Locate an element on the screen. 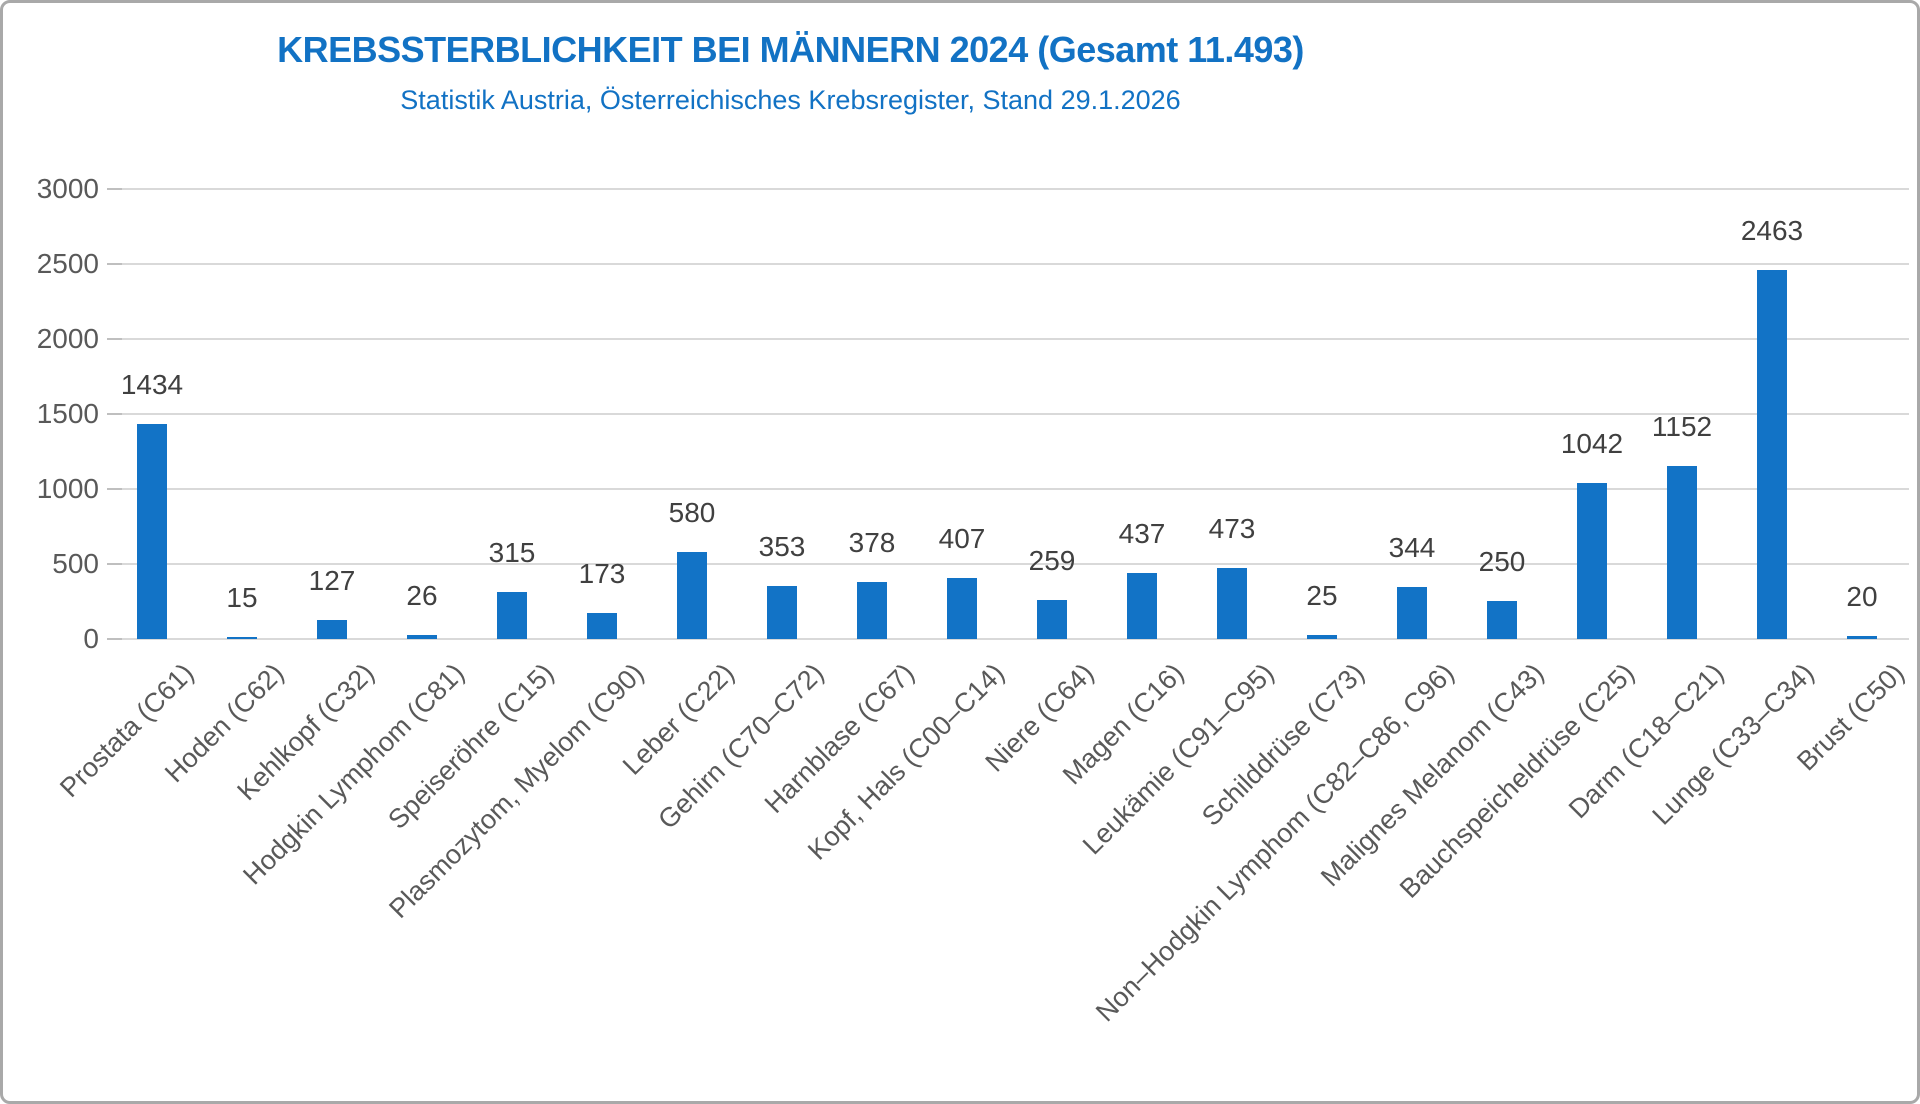 The image size is (1920, 1104). y-axis-tick-label: 3000 is located at coordinates (67, 188).